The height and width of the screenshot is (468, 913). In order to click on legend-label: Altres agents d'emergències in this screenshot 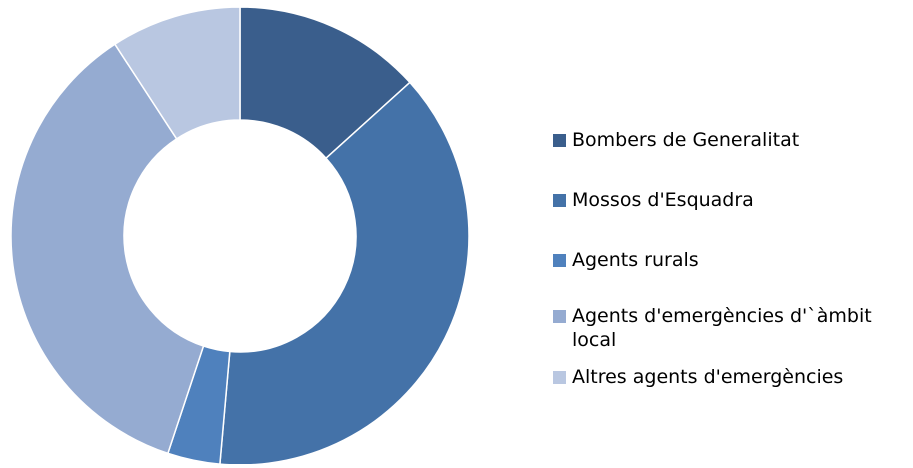, I will do `click(708, 377)`.